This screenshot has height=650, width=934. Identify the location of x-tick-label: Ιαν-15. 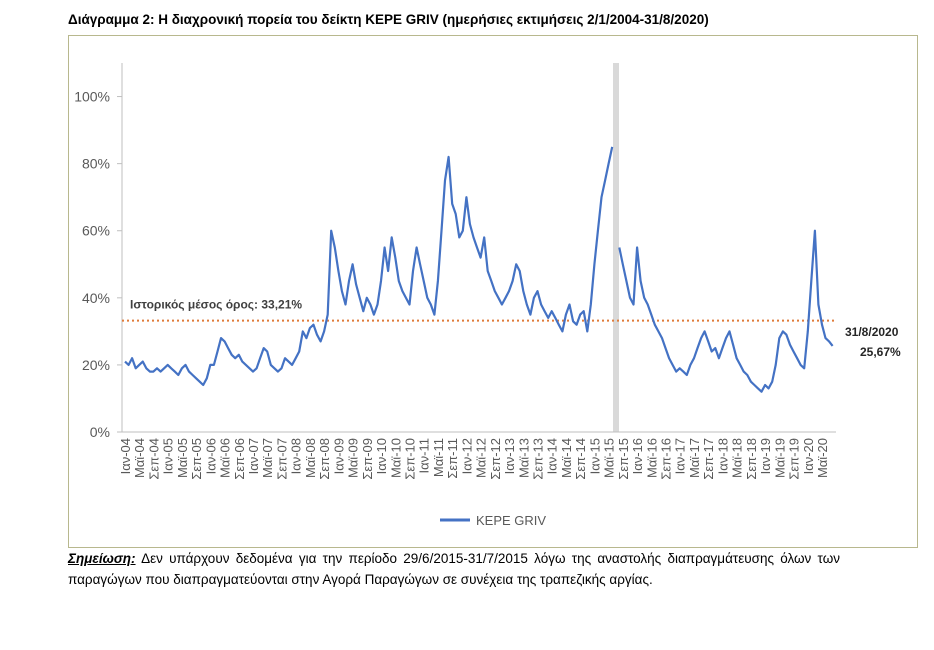
(594, 456).